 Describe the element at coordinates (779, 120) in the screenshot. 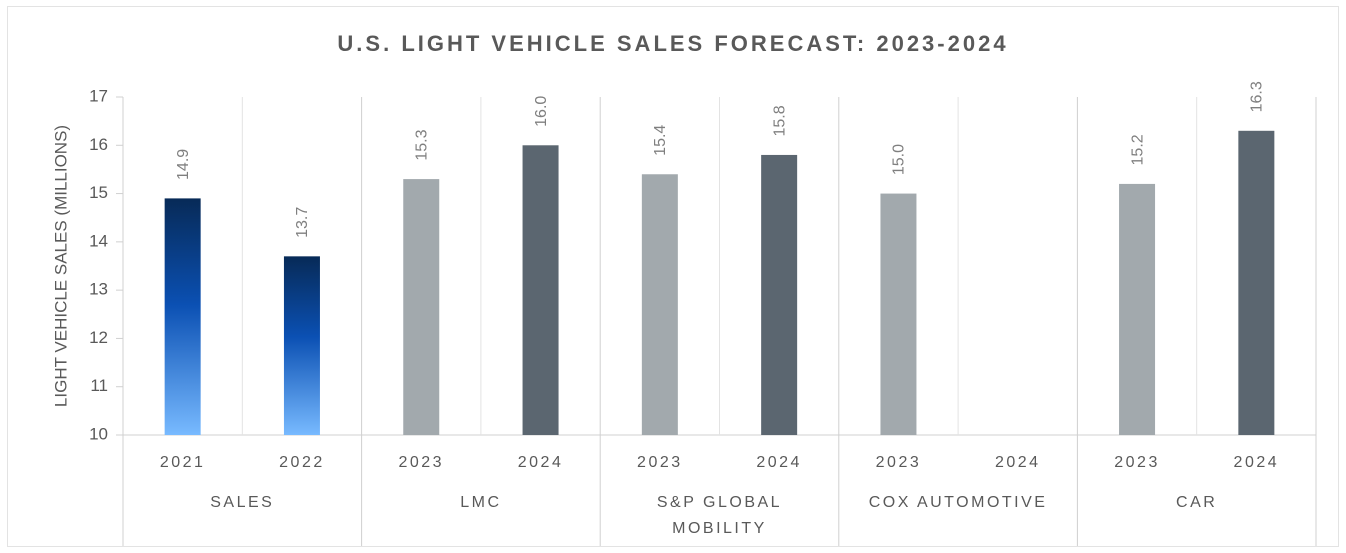

I see `data-label: 15.8` at that location.